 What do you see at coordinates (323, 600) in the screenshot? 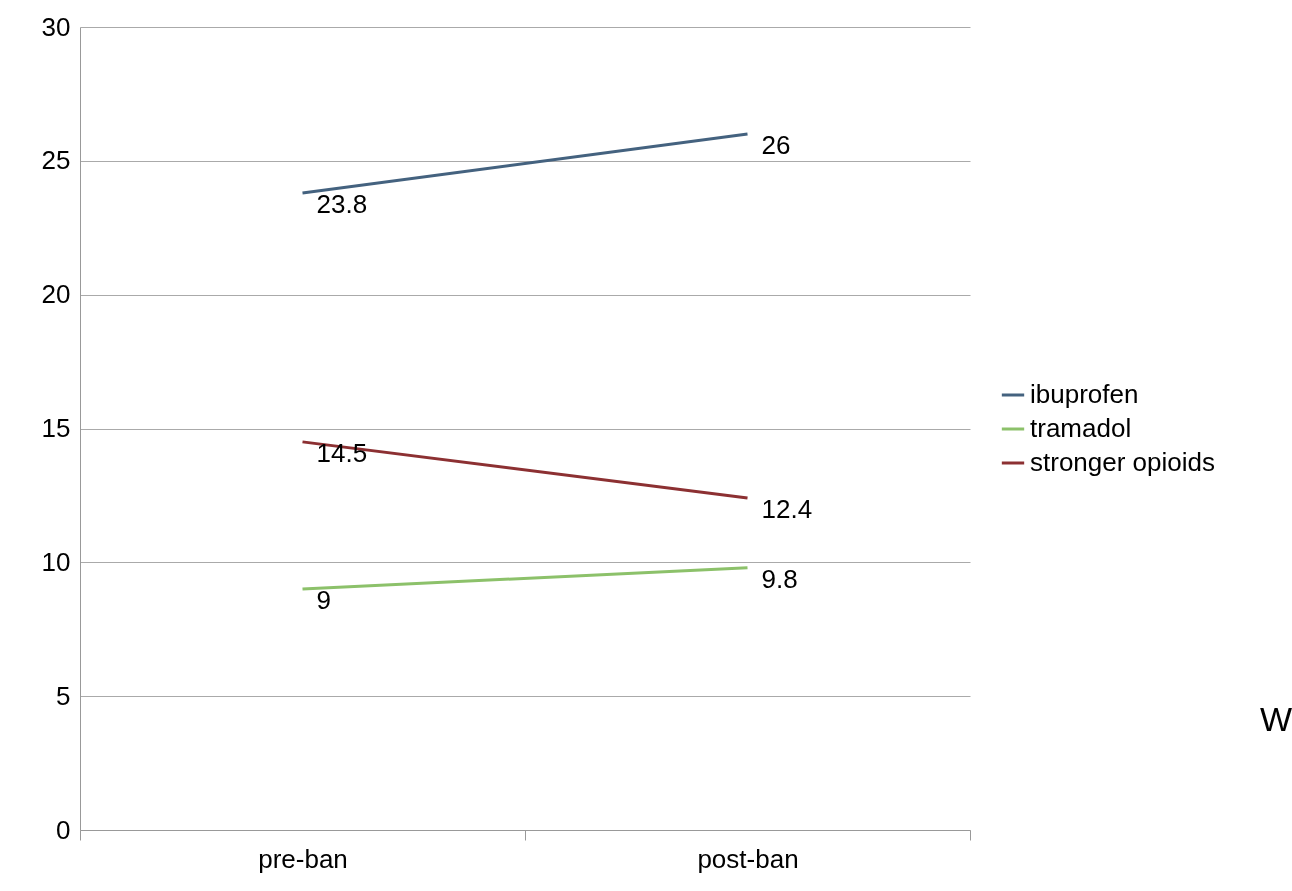
I see `data-label: 9` at bounding box center [323, 600].